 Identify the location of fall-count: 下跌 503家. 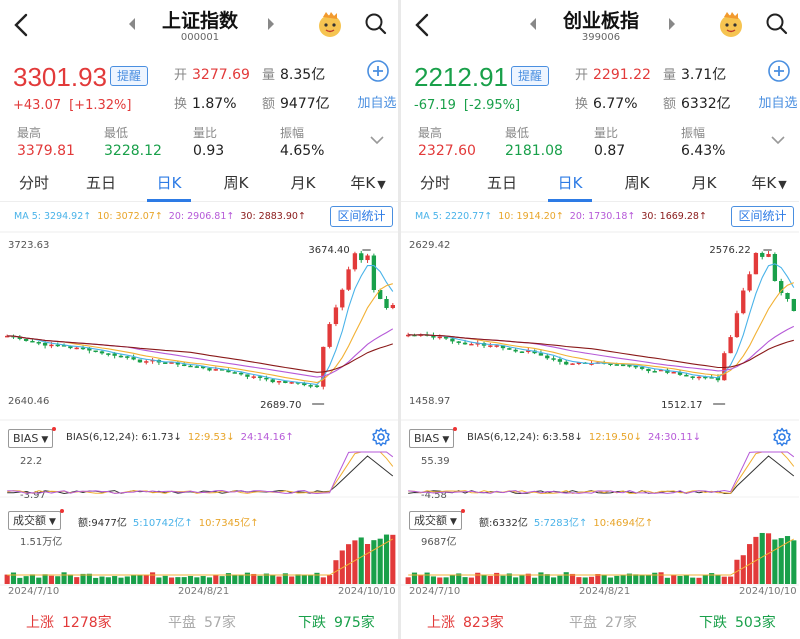
(737, 623).